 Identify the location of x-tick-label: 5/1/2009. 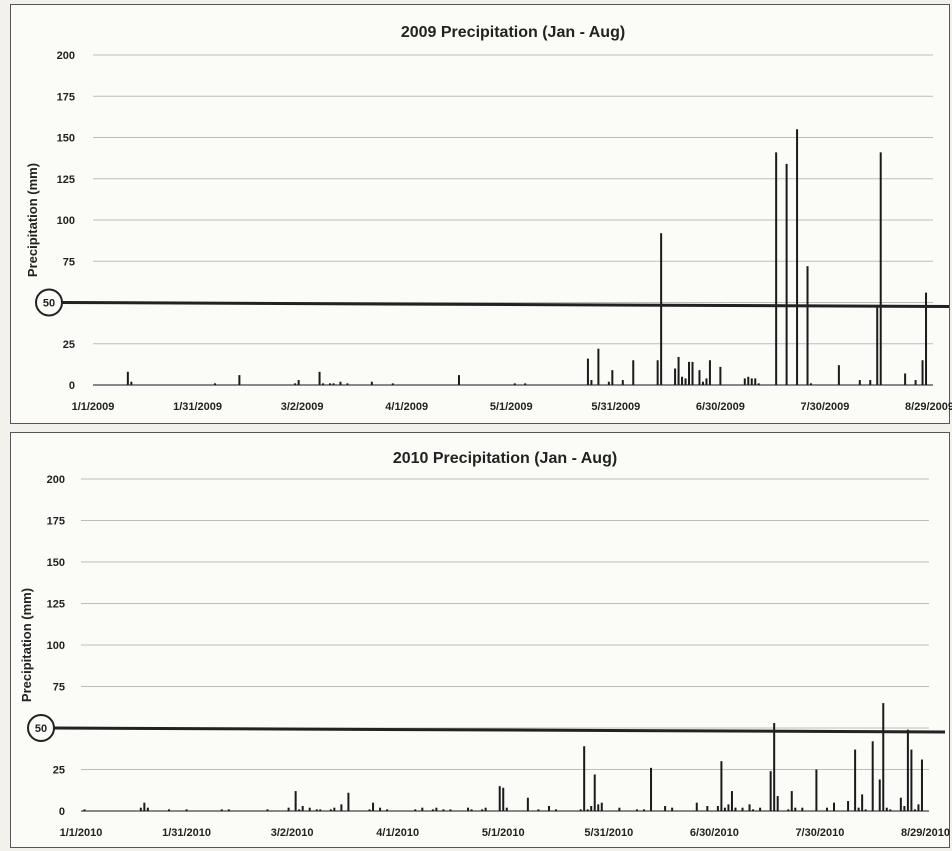
(511, 407).